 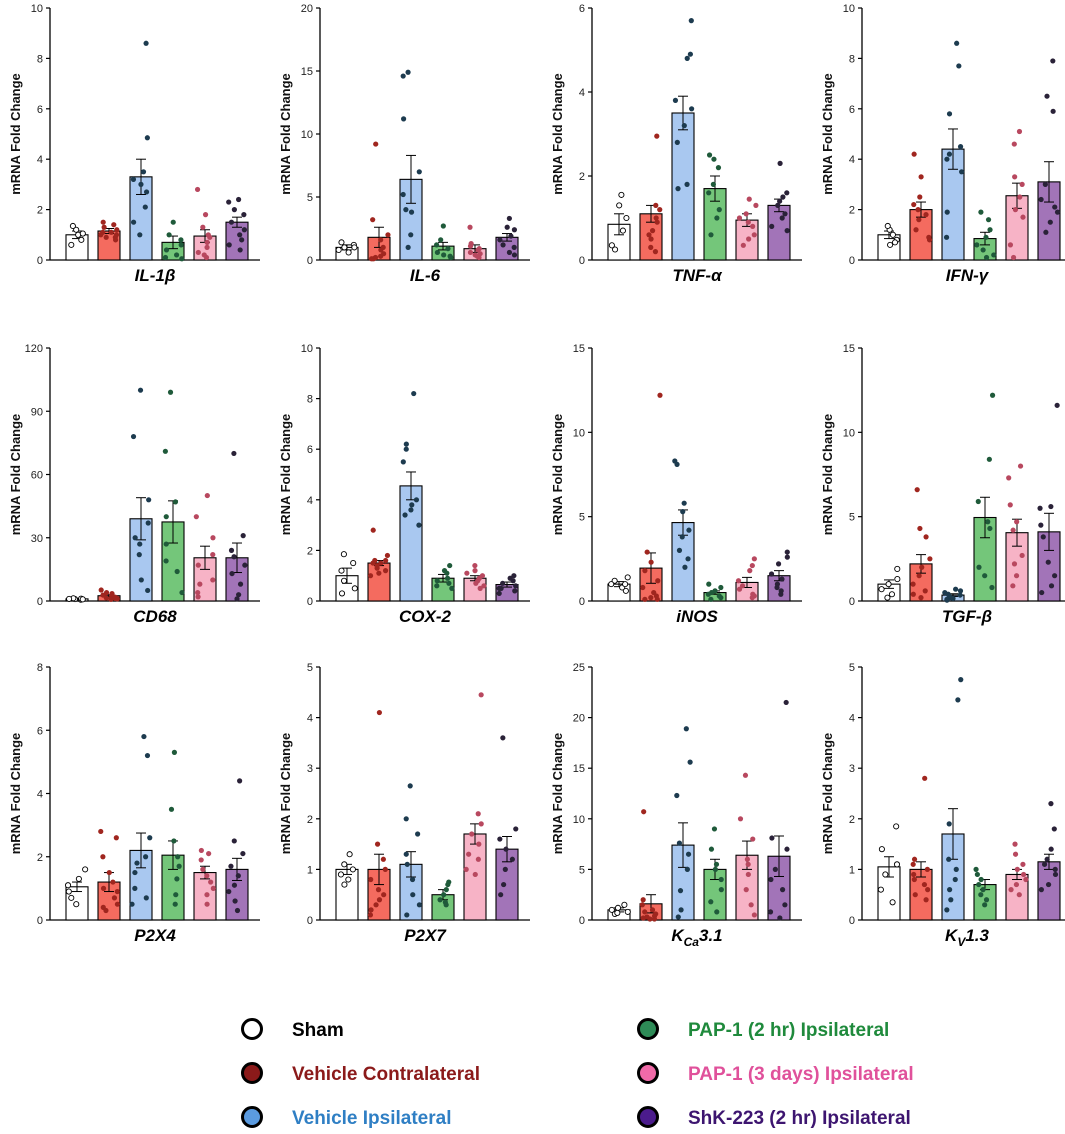 I want to click on y-tick-label: 60, so click(x=37, y=476).